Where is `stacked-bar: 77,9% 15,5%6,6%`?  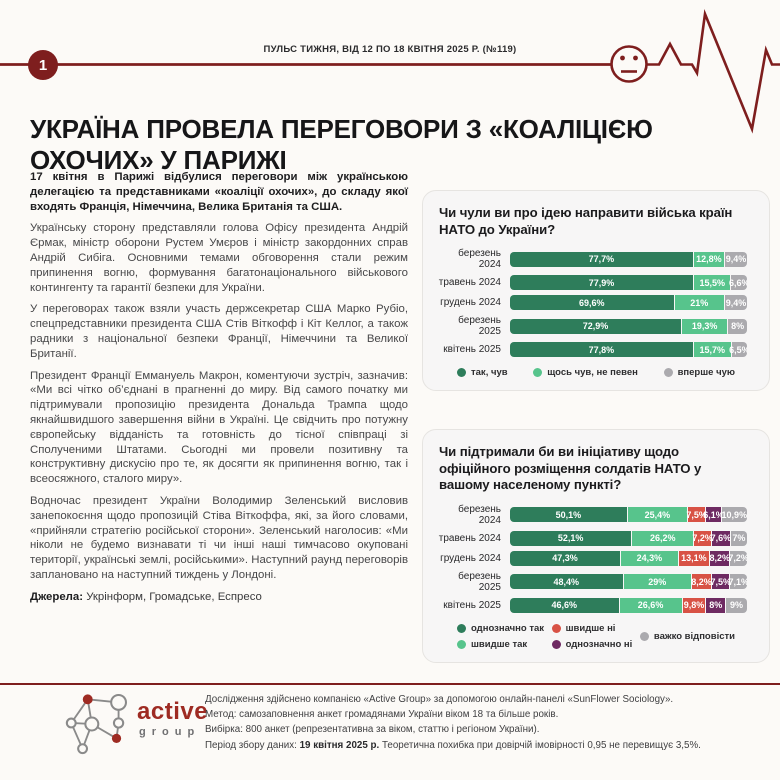
stacked-bar: 77,9% 15,5%6,6% is located at coordinates (628, 282).